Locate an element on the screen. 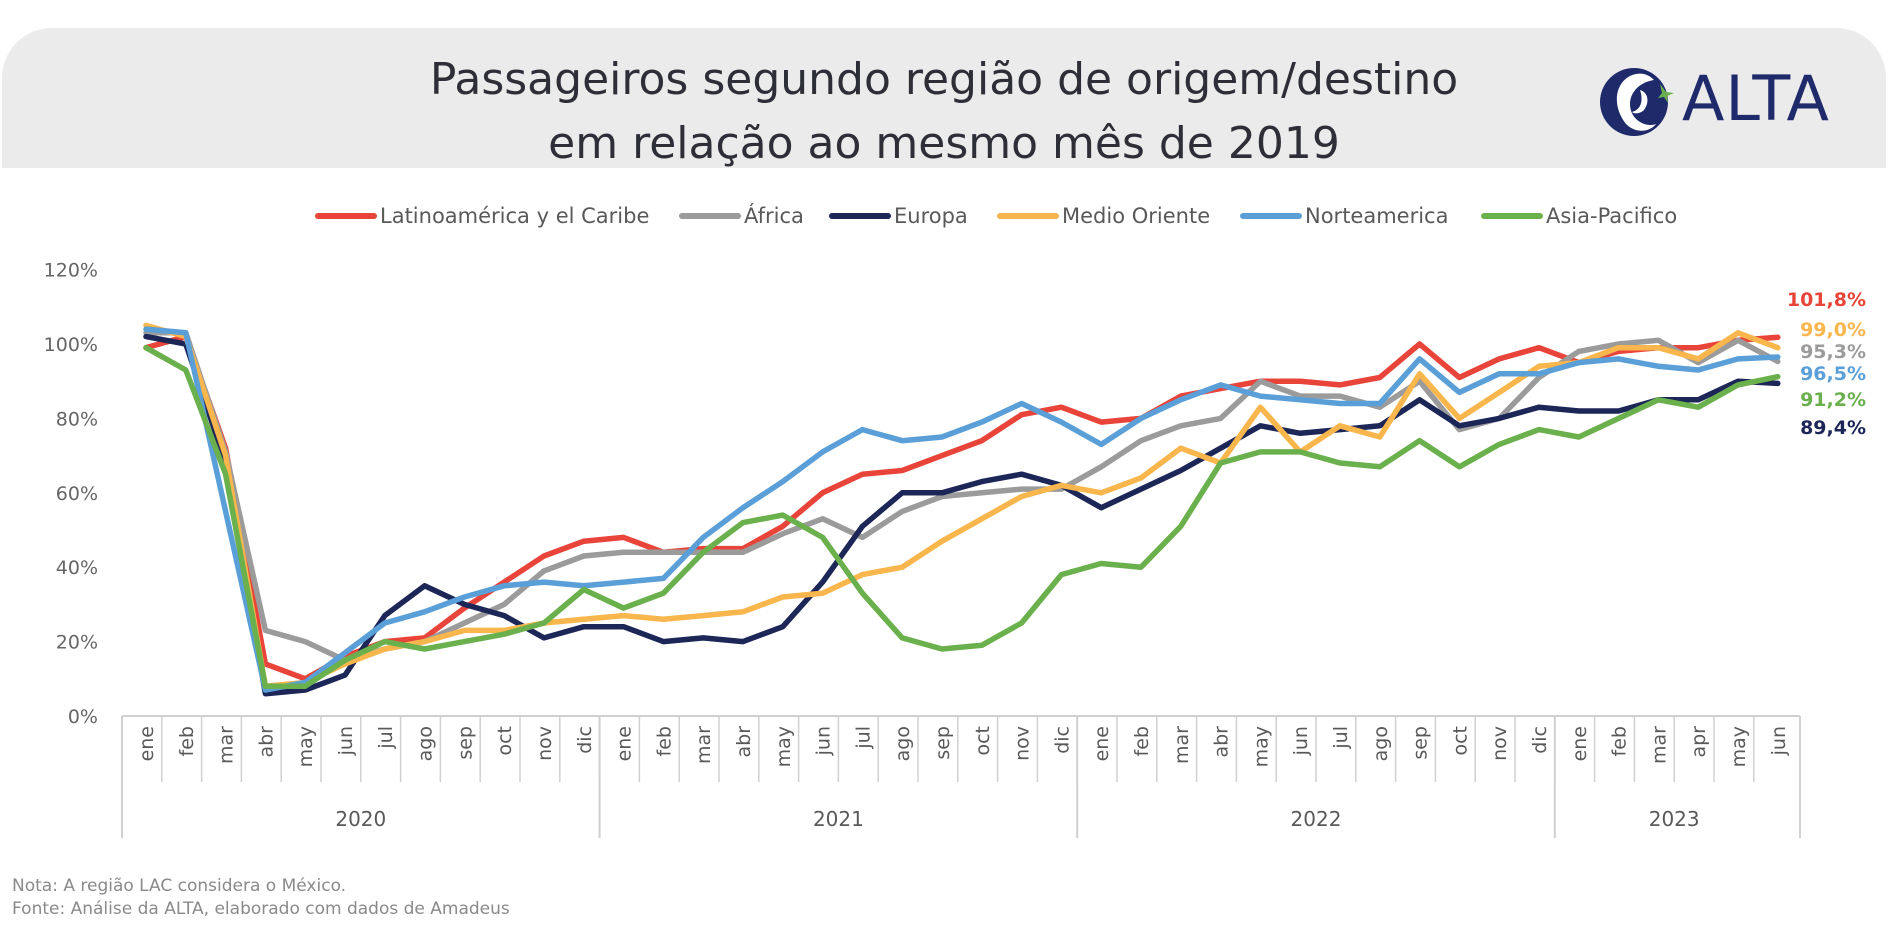 This screenshot has height=938, width=1888. year-label: 2022 is located at coordinates (1316, 819).